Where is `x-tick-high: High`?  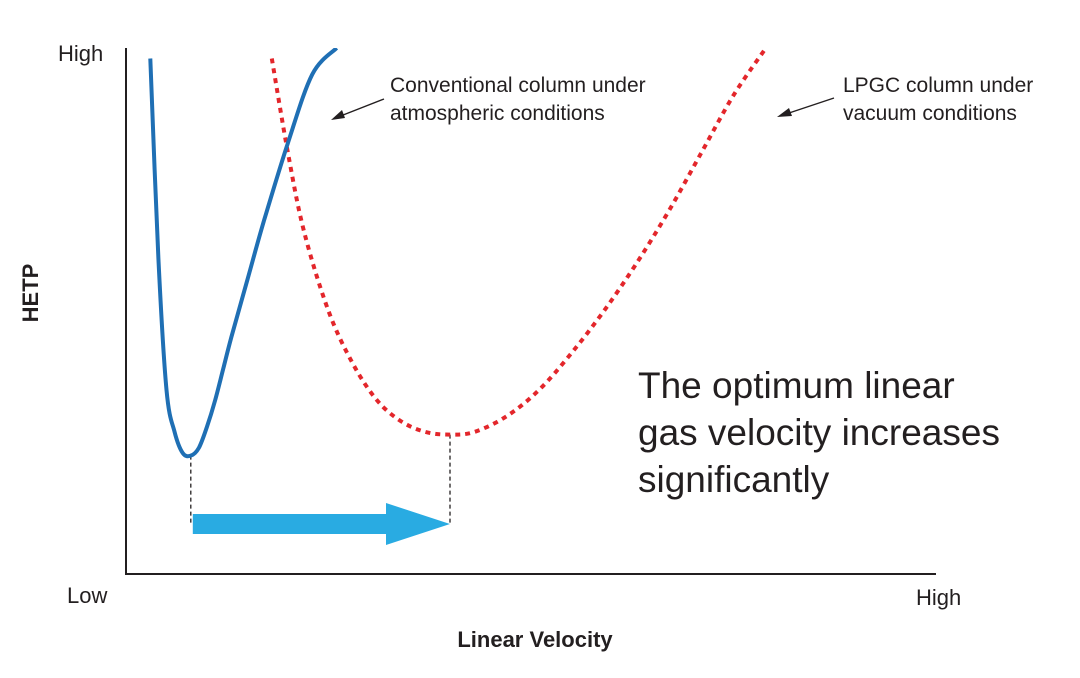
x-tick-high: High is located at coordinates (938, 597).